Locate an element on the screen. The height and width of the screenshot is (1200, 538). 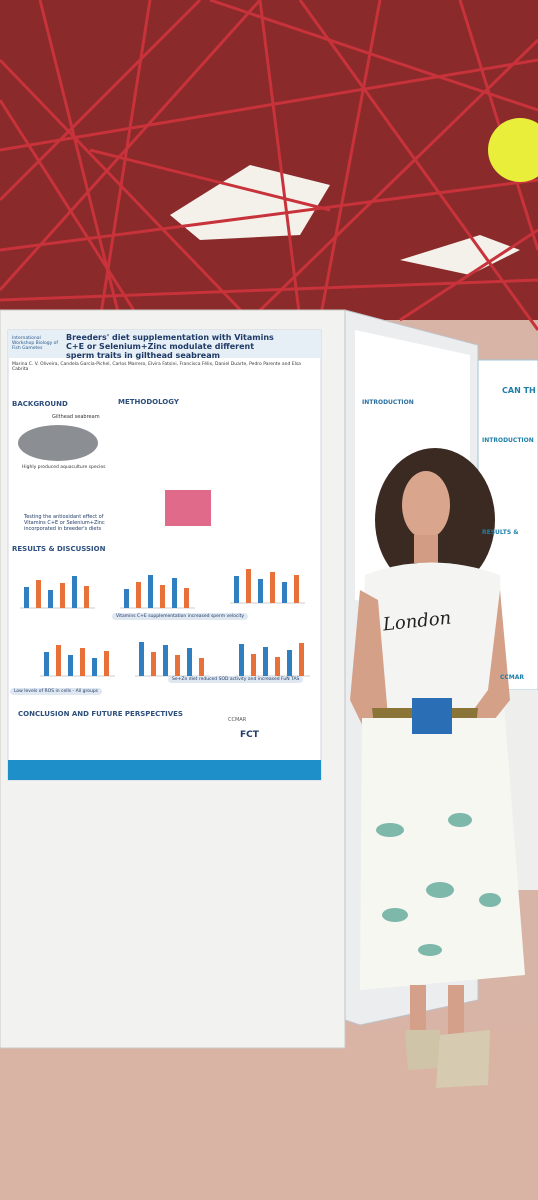
poster-header is located at coordinates (164, 344).